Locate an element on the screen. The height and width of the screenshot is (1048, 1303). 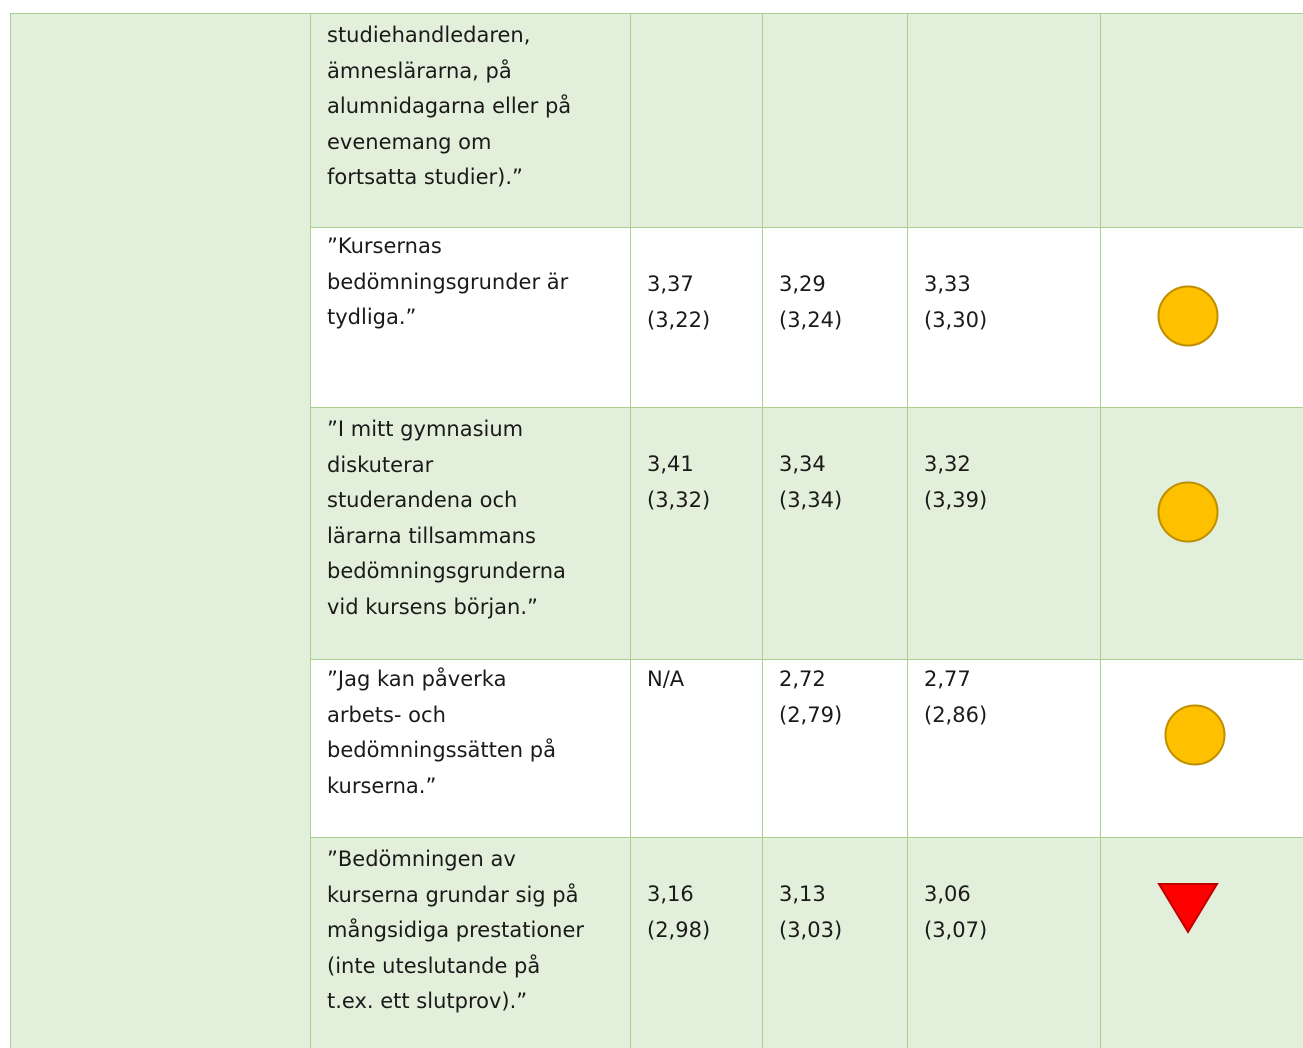
text-line: ”Bedömningen av is located at coordinates (421, 859).